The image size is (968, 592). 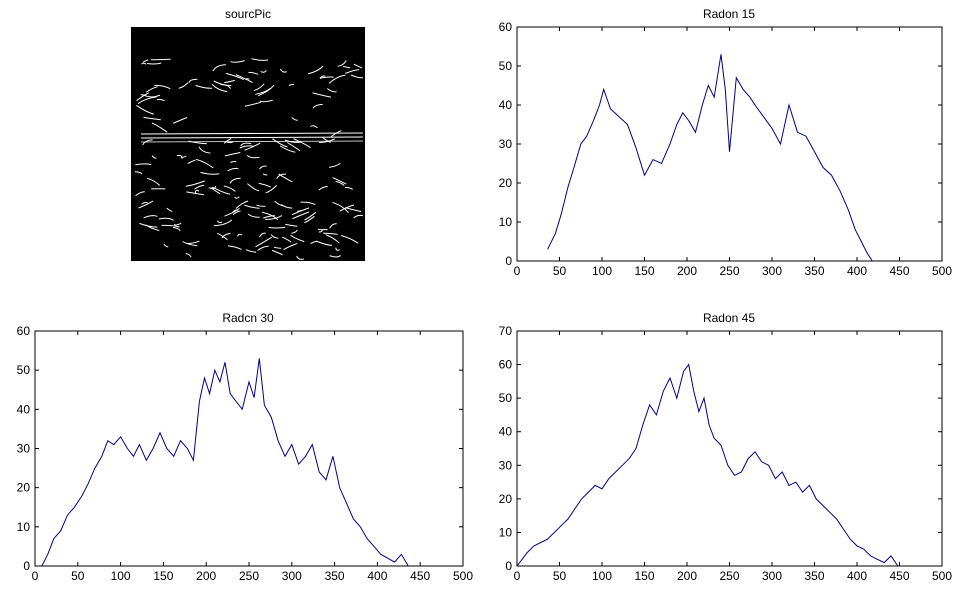 I want to click on x-tick-label: 100, so click(x=121, y=576).